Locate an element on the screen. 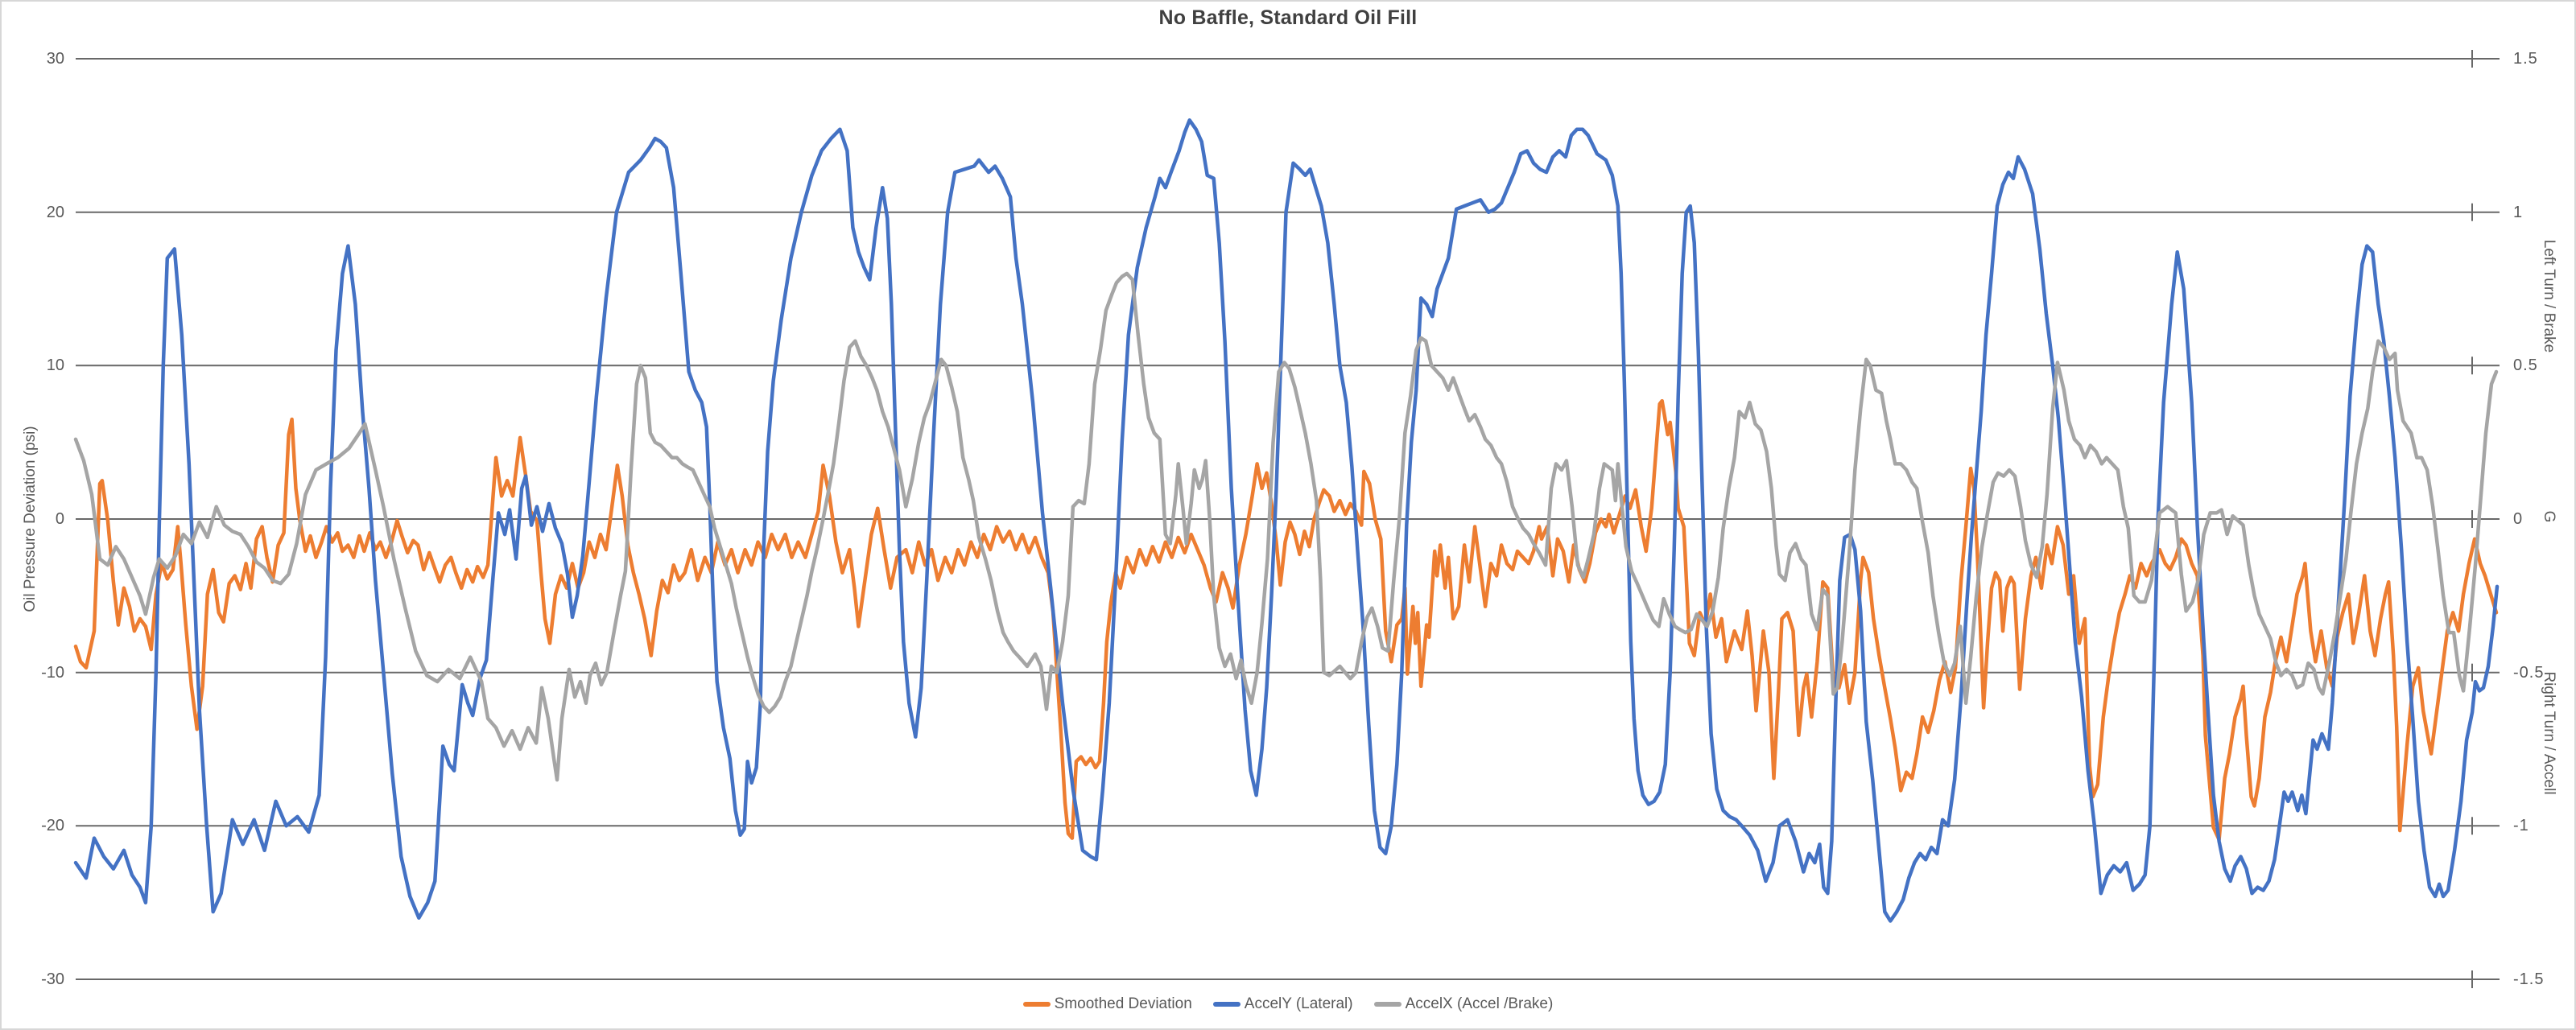 This screenshot has height=1030, width=2576. left-axis-tick-label: 20 is located at coordinates (55, 212).